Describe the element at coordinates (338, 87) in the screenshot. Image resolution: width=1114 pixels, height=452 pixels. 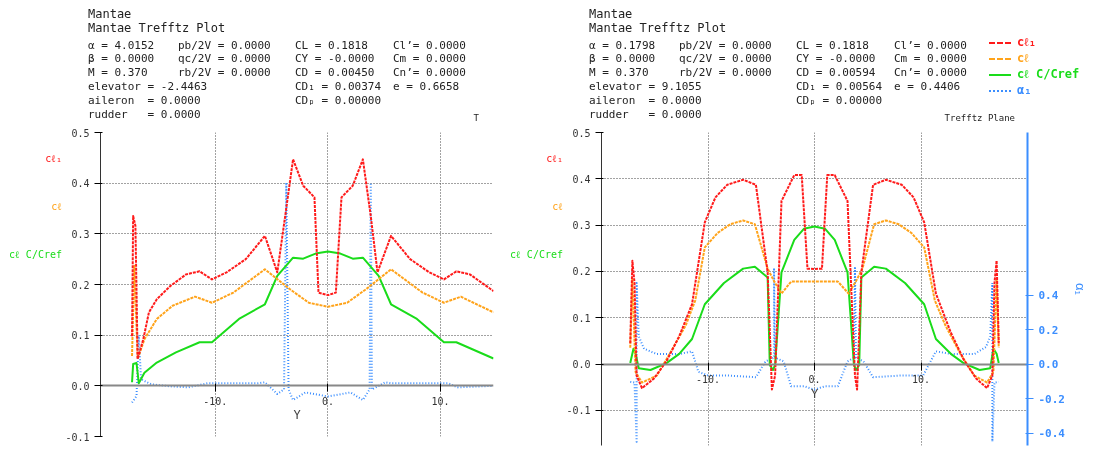
I see `text: CD₁ = 0.00374` at that location.